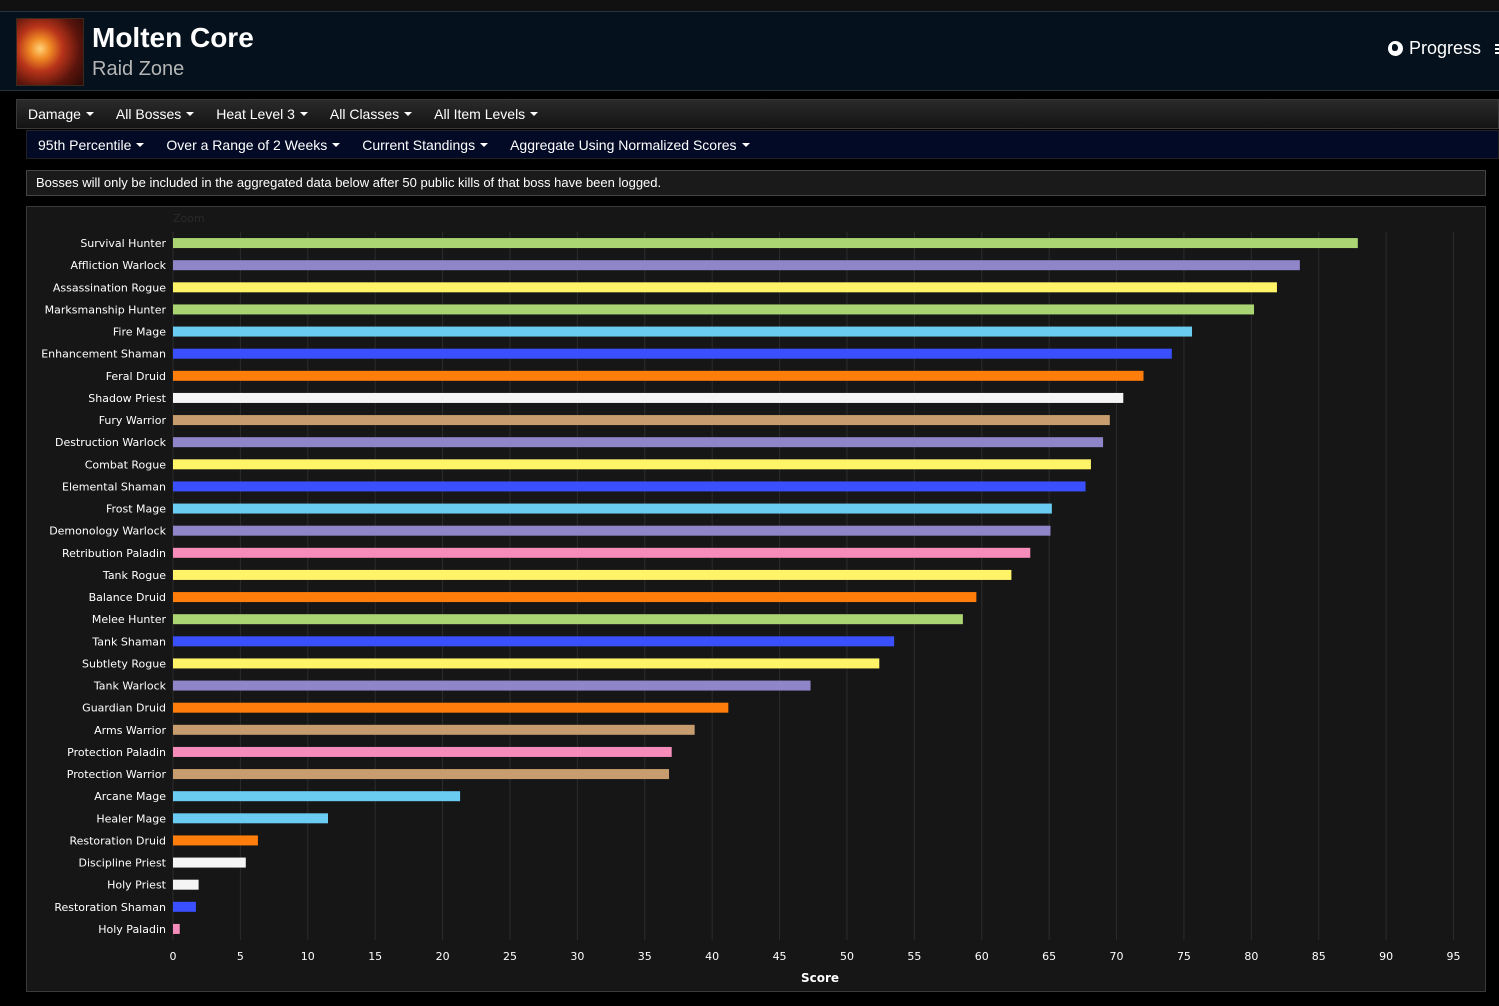 This screenshot has width=1499, height=1006. Describe the element at coordinates (133, 420) in the screenshot. I see `category-label: Fury Warrior` at that location.